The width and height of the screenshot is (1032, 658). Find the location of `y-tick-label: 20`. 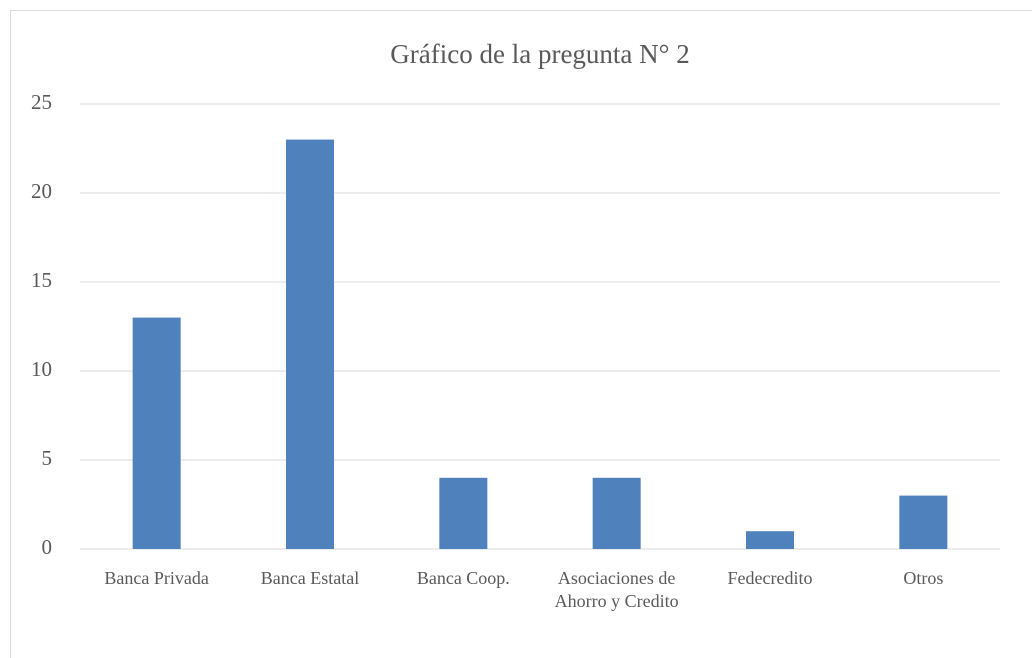

y-tick-label: 20 is located at coordinates (41, 191).